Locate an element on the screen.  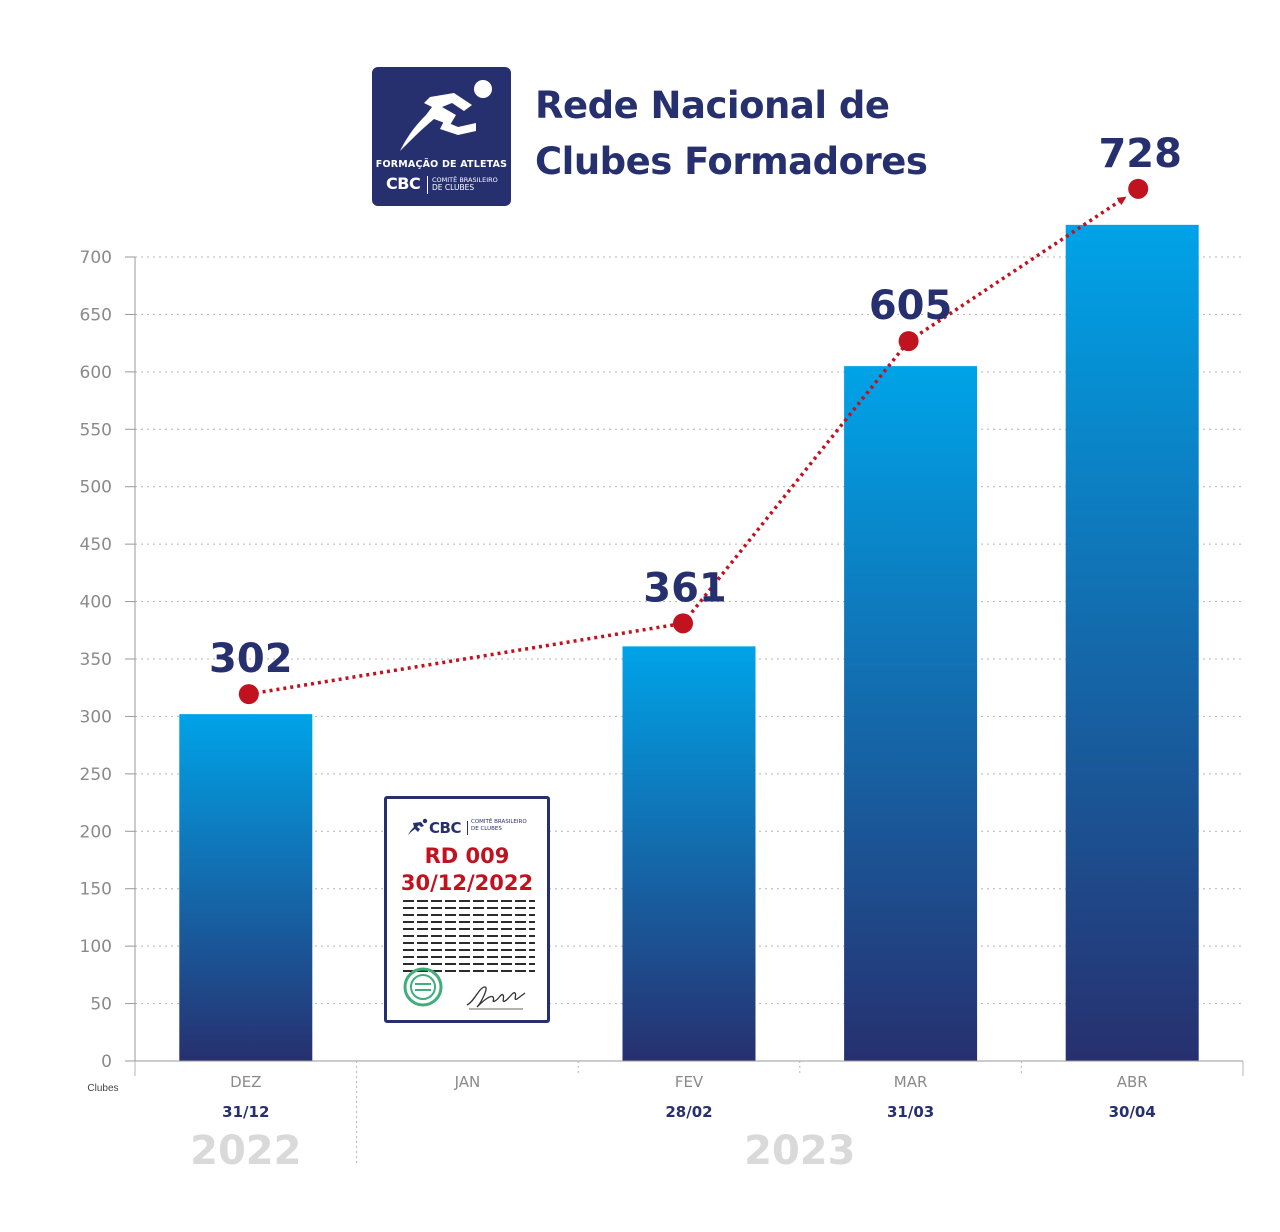
x-date-label: 31/03 is located at coordinates (910, 1112).